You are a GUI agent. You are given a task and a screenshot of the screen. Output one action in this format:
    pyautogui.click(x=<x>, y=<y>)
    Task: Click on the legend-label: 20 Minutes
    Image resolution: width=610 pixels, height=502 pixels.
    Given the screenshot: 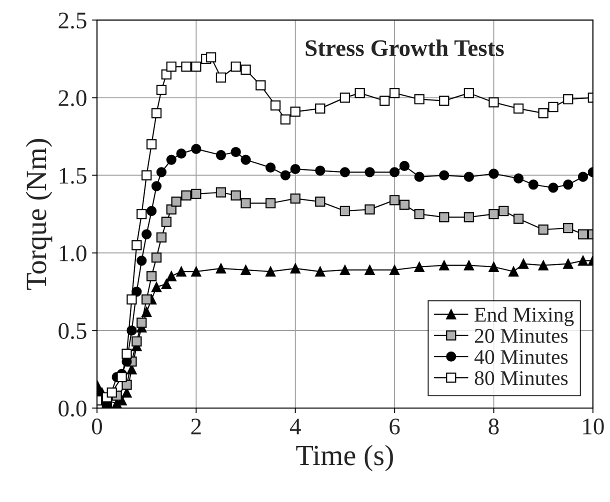 What is the action you would take?
    pyautogui.click(x=521, y=335)
    